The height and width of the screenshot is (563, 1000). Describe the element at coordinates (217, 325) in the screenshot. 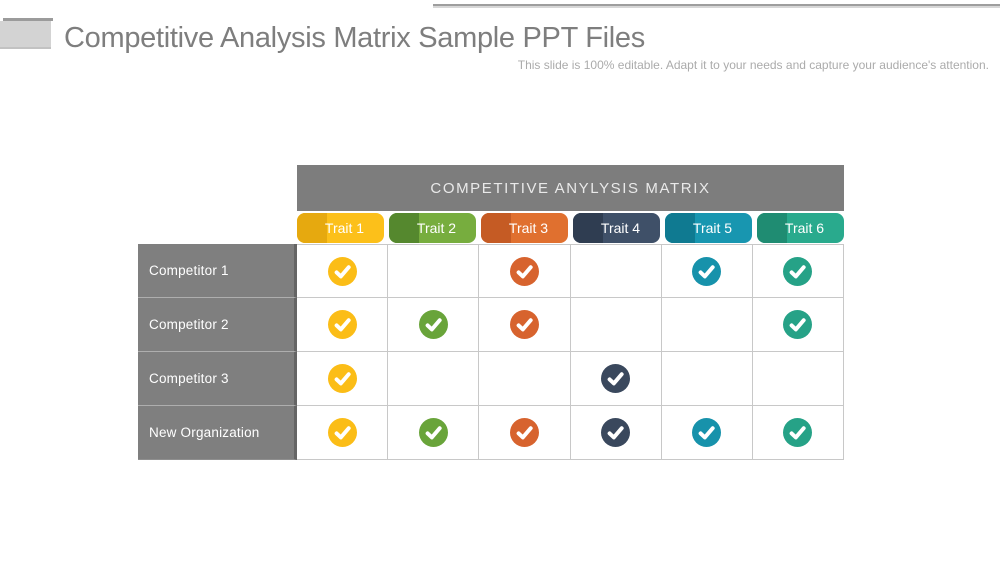

I see `row-label: Competitor 2` at that location.